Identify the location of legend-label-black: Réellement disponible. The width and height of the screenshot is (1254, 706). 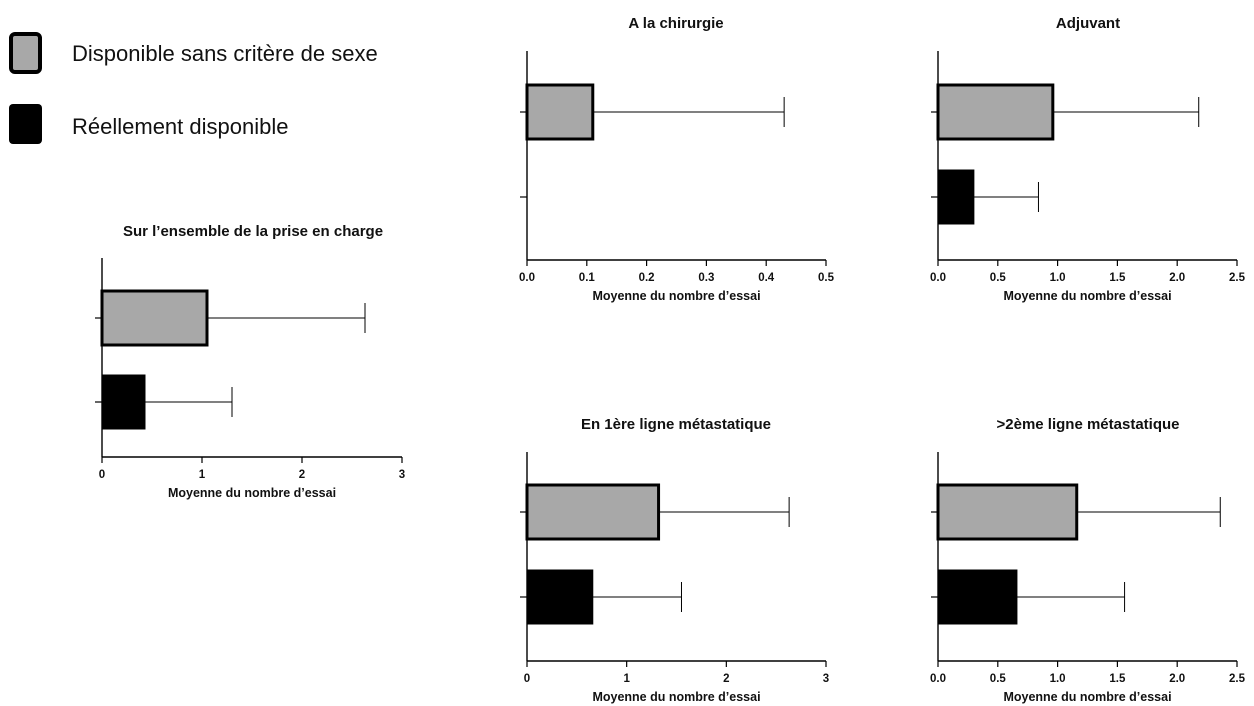
(180, 126).